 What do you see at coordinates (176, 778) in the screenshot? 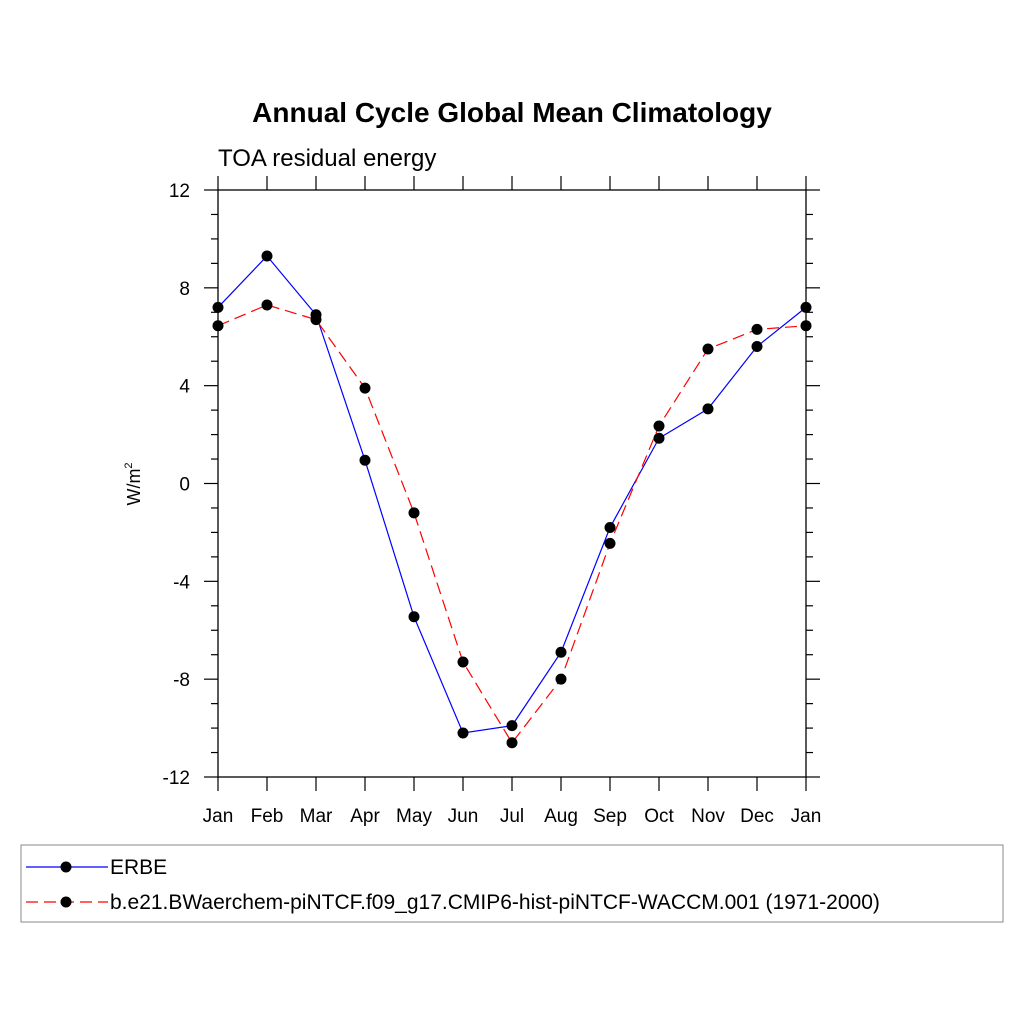
I see `y-tick-label: -12` at bounding box center [176, 778].